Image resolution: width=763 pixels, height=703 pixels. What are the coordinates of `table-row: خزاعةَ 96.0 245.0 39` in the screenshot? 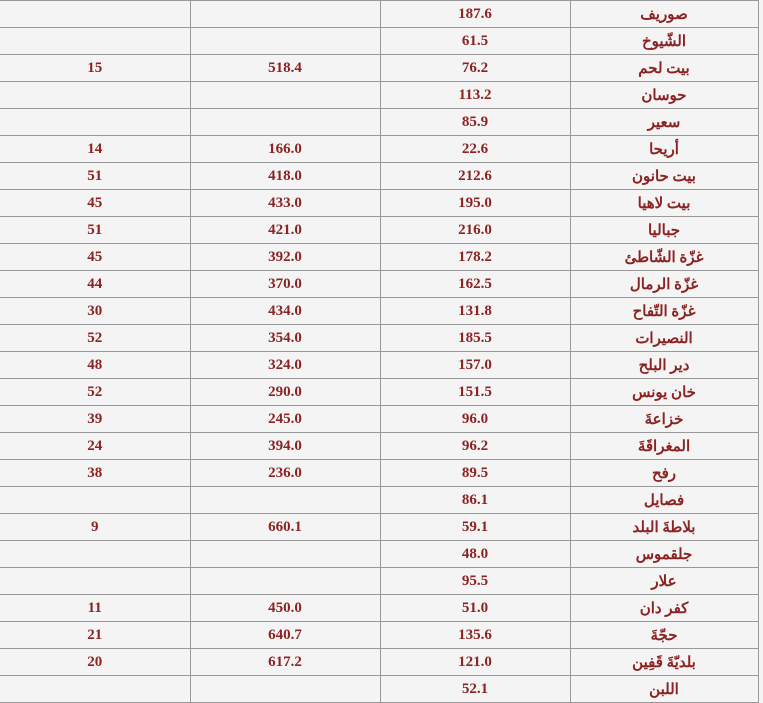 It's located at (379, 419).